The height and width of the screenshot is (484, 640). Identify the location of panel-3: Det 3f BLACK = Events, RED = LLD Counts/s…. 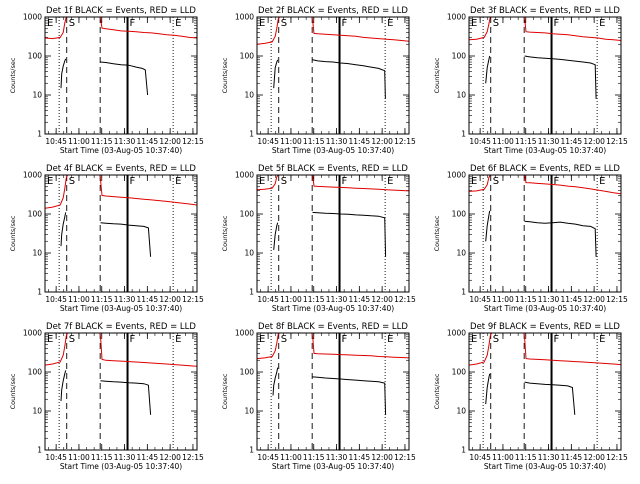
(530, 80).